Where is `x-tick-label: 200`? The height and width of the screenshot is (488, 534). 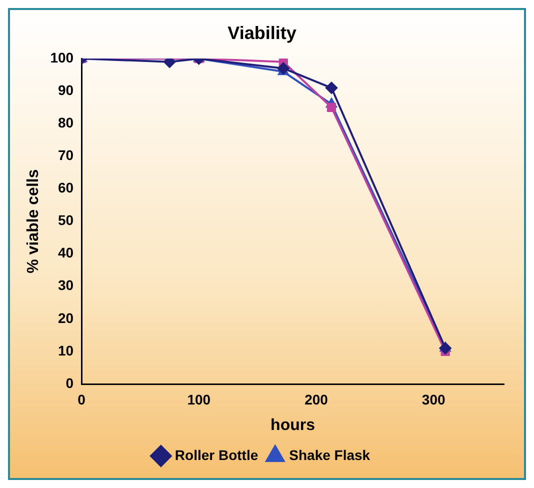
x-tick-label: 200 is located at coordinates (316, 399).